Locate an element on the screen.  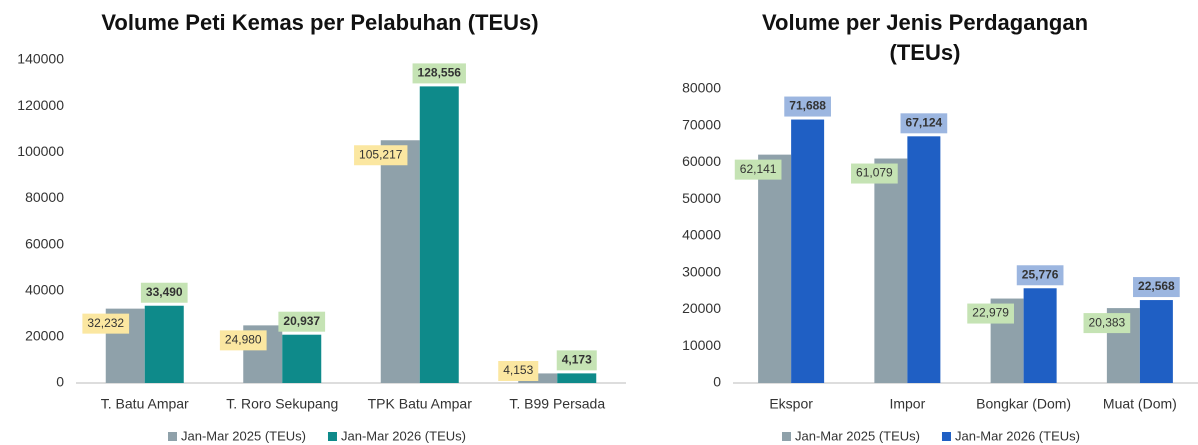
data-label: 62,141 is located at coordinates (758, 169).